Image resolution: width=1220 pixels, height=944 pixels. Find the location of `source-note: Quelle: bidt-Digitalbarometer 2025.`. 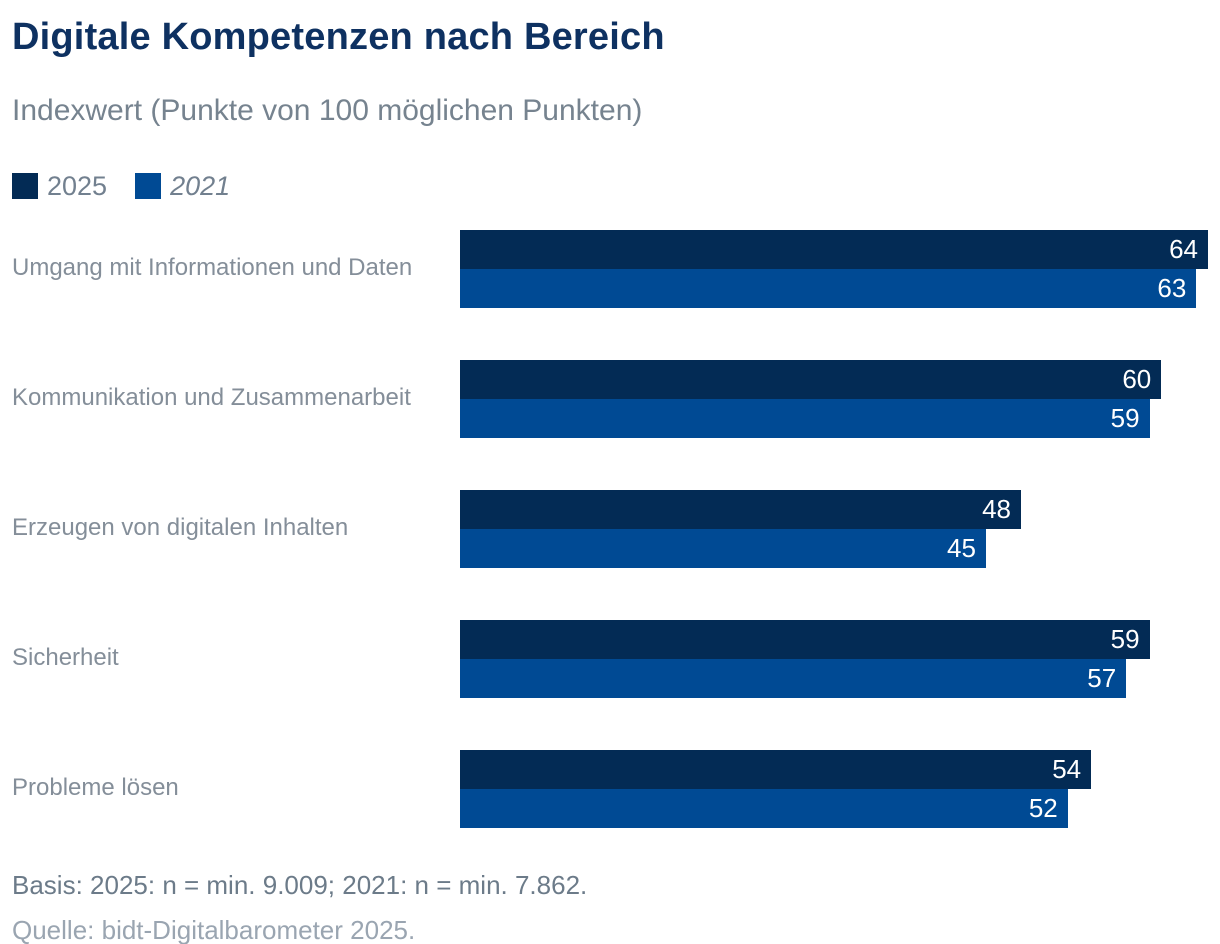

source-note: Quelle: bidt-Digitalbarometer 2025. is located at coordinates (214, 929).